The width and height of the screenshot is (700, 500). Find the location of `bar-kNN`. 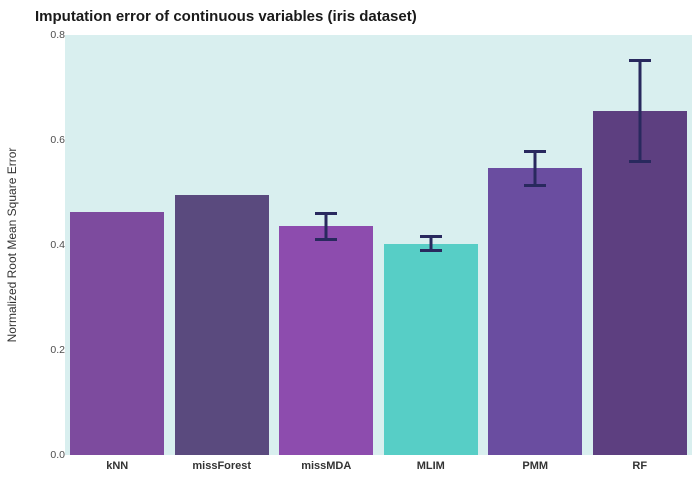

bar-kNN is located at coordinates (117, 333).